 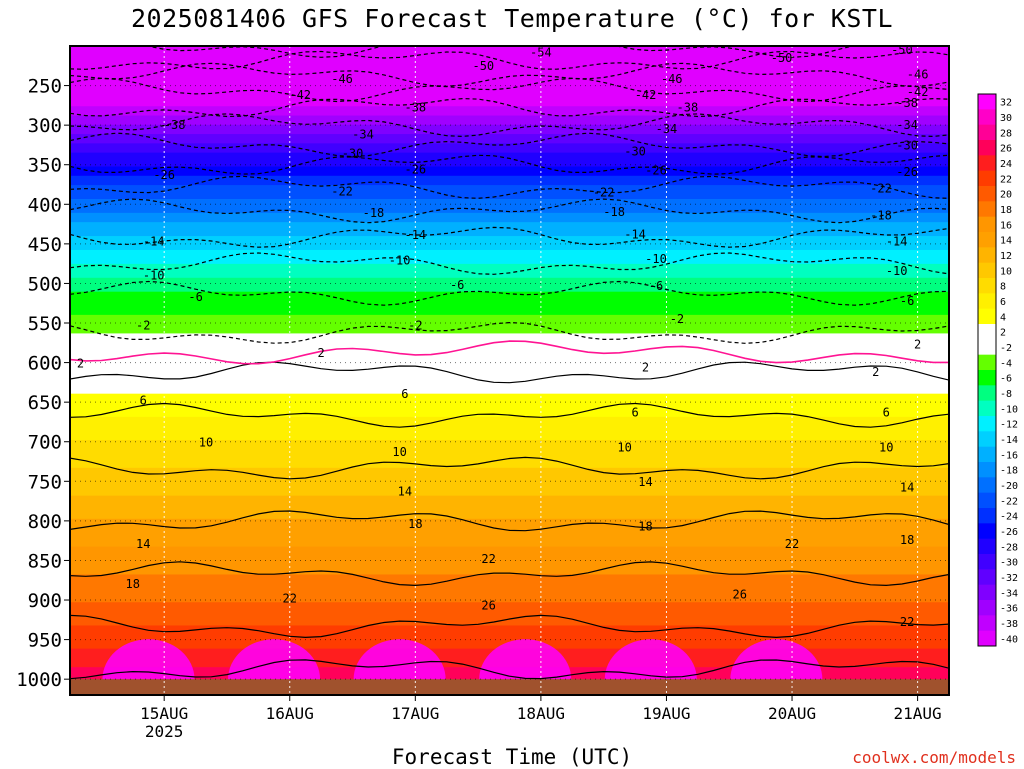 I want to click on contour-label: 18, so click(x=907, y=540).